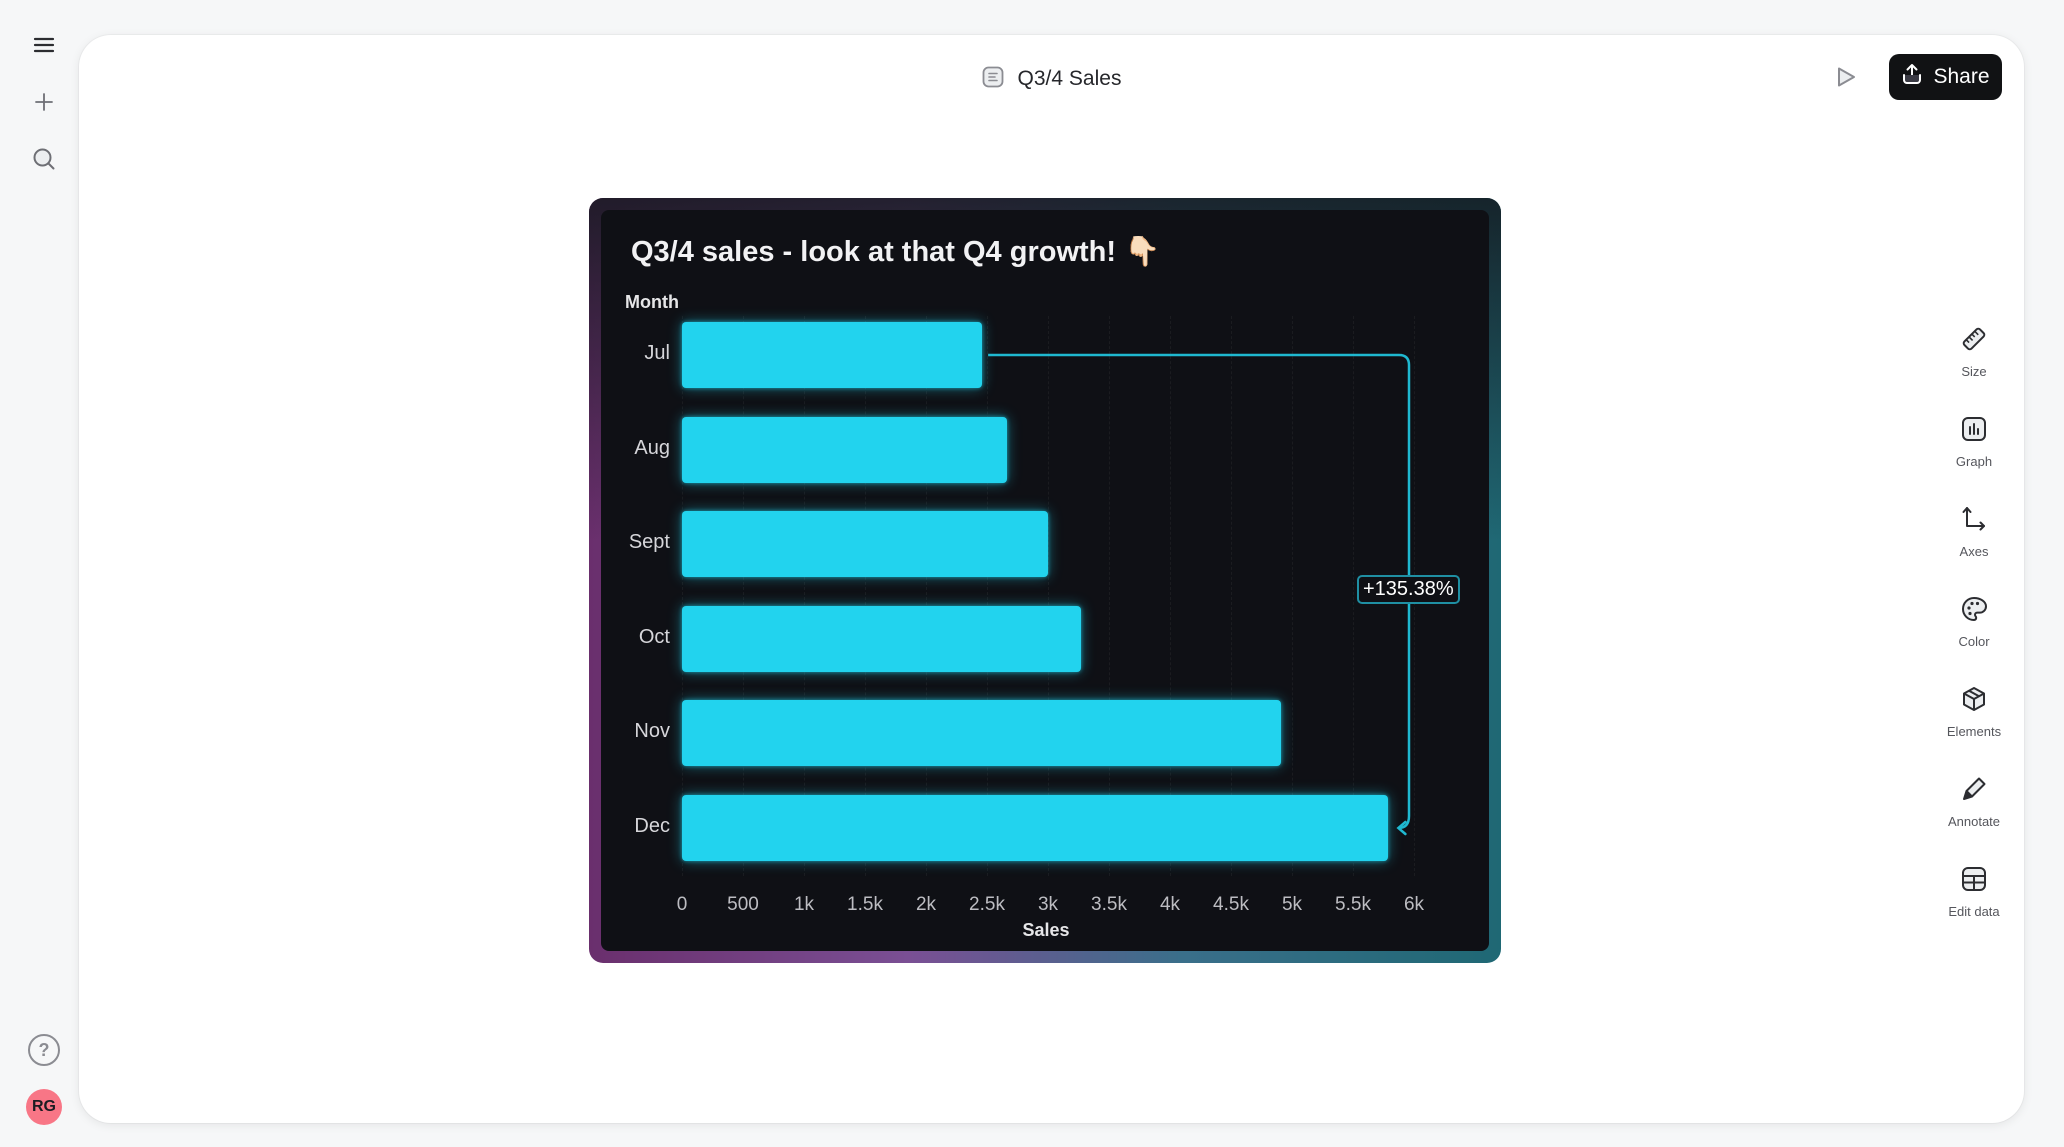 This screenshot has height=1147, width=2064. What do you see at coordinates (682, 904) in the screenshot?
I see `x-tick-label: 0` at bounding box center [682, 904].